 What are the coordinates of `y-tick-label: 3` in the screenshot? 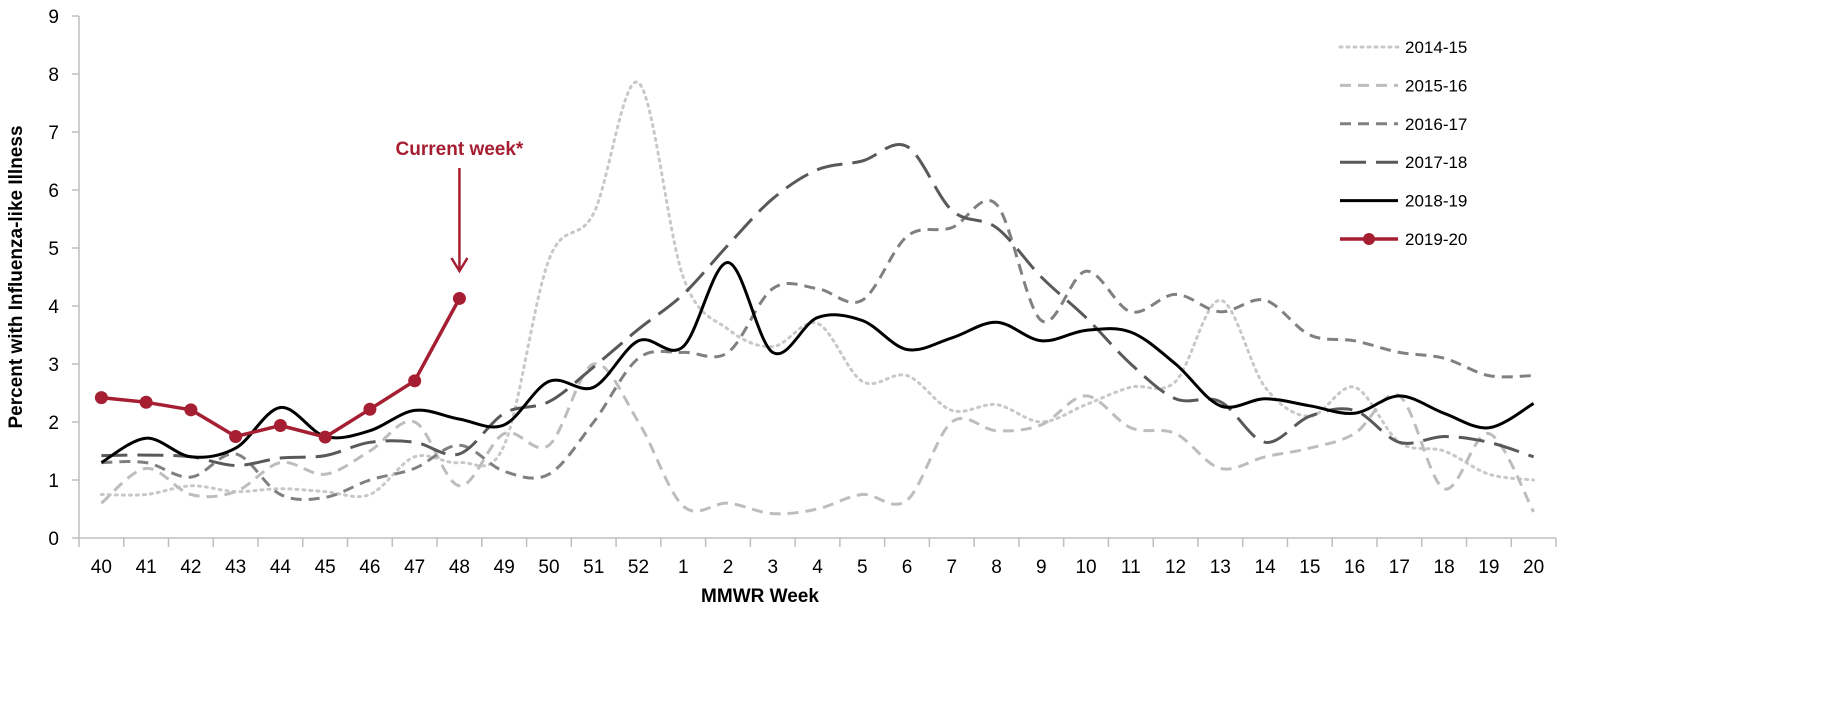 It's located at (53, 365).